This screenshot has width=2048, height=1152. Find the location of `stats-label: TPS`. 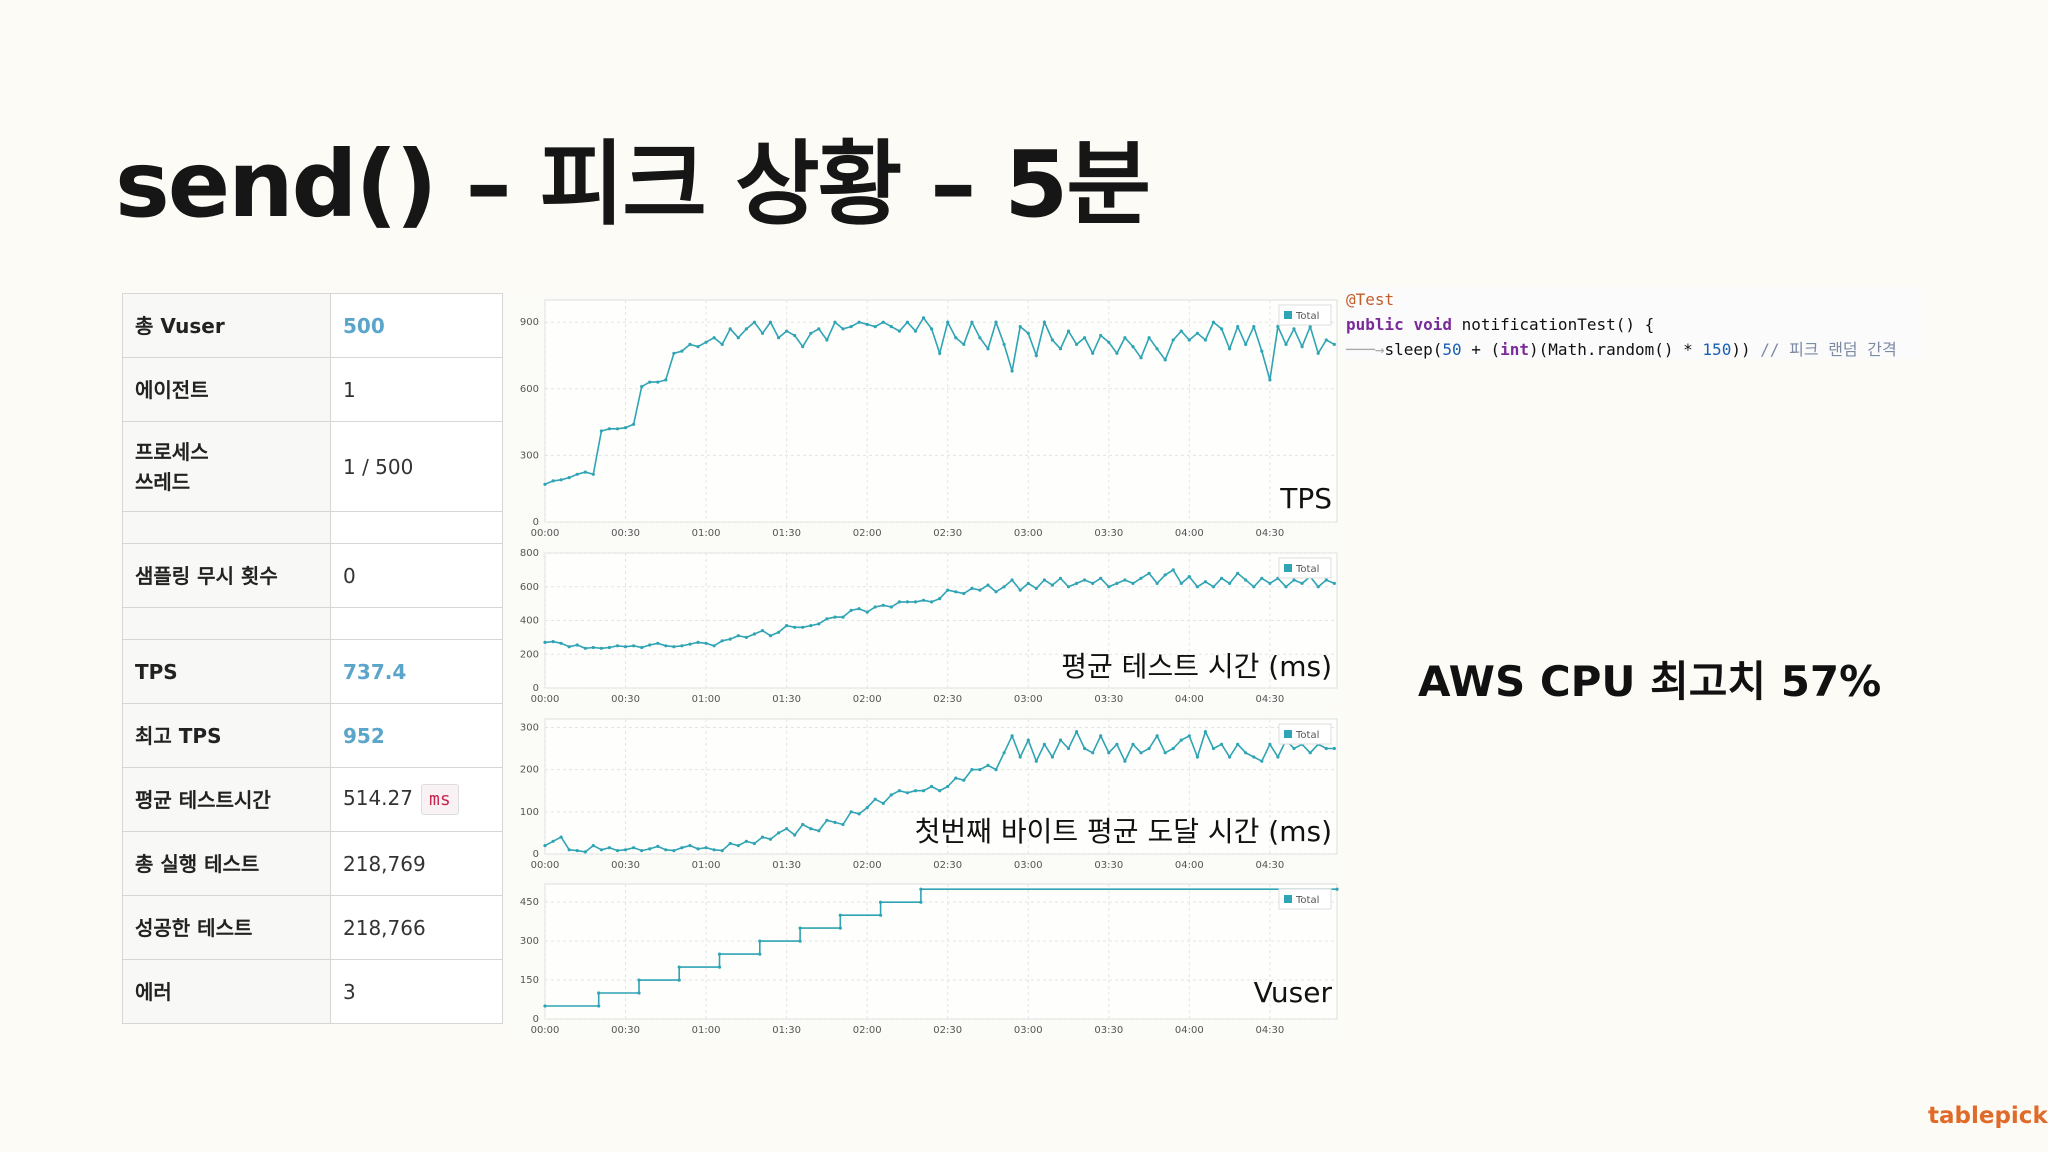

stats-label: TPS is located at coordinates (226, 671).